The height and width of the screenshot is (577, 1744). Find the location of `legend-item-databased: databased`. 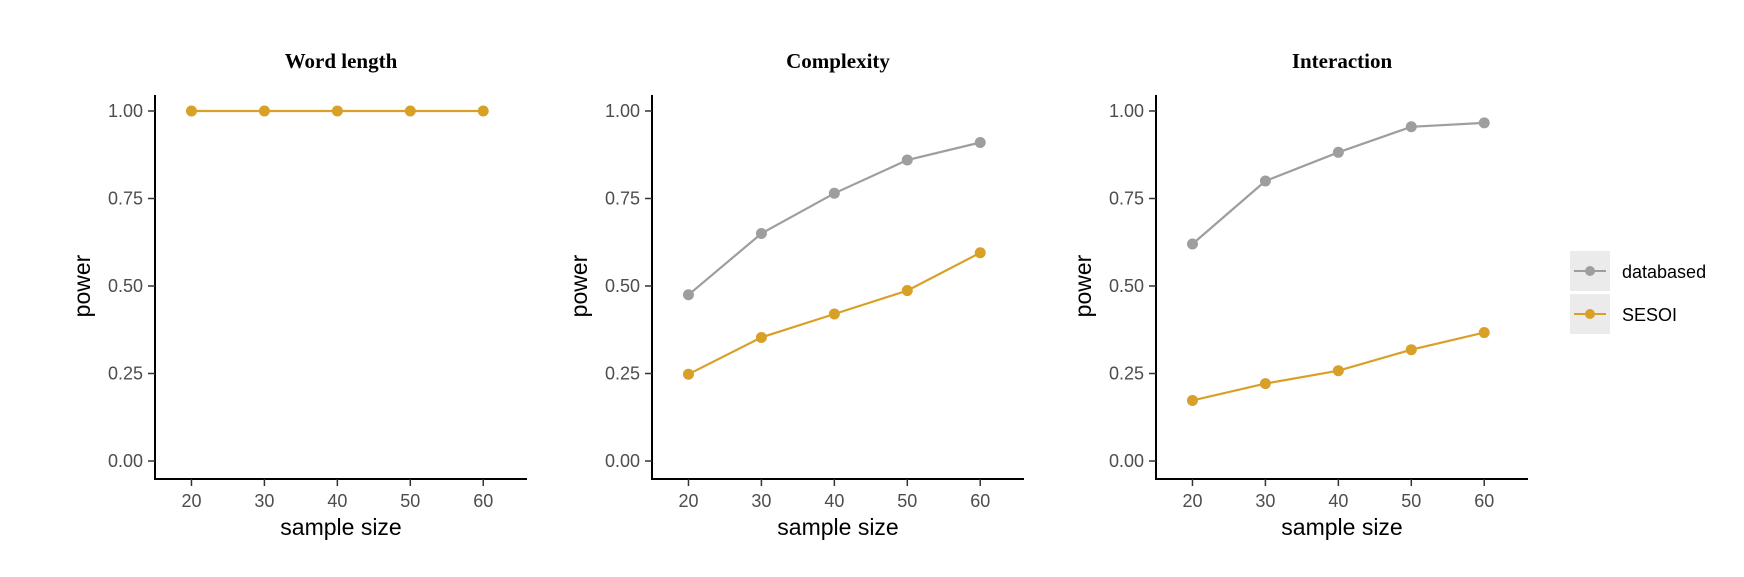

legend-item-databased: databased is located at coordinates (1638, 271).